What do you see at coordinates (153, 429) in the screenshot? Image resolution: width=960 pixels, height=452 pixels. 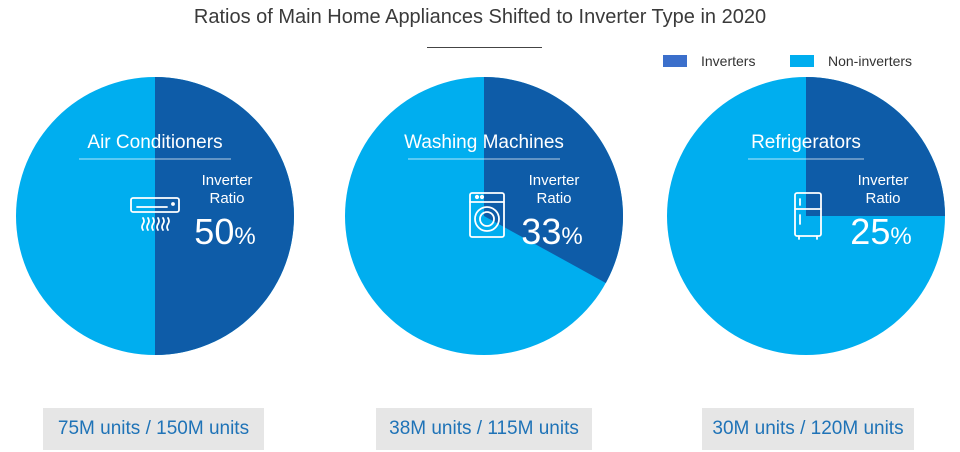 I see `units-caption-air-conditioners: 75M units / 150M units` at bounding box center [153, 429].